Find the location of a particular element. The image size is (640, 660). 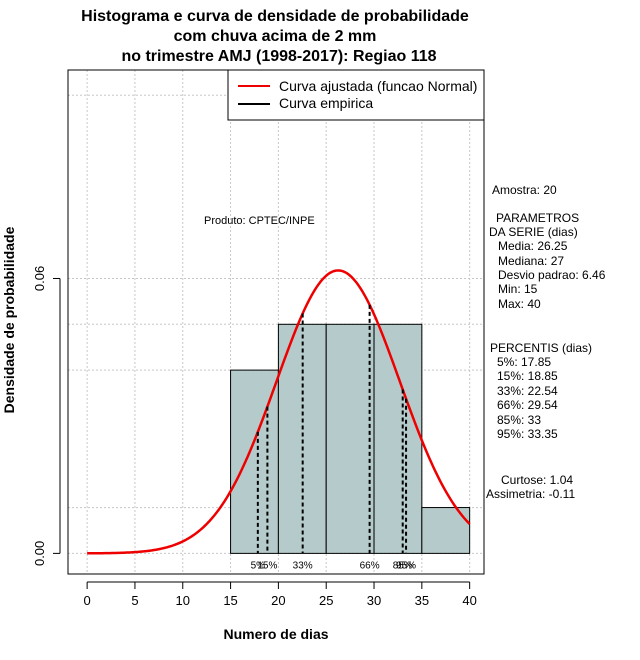

x-tick-label: 5 is located at coordinates (134, 600).